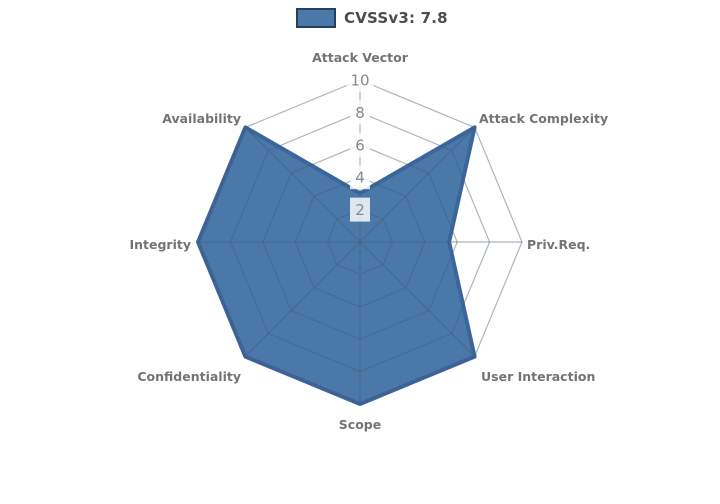  Describe the element at coordinates (558, 244) in the screenshot. I see `axis-label-priv-req: Priv.Req.` at that location.